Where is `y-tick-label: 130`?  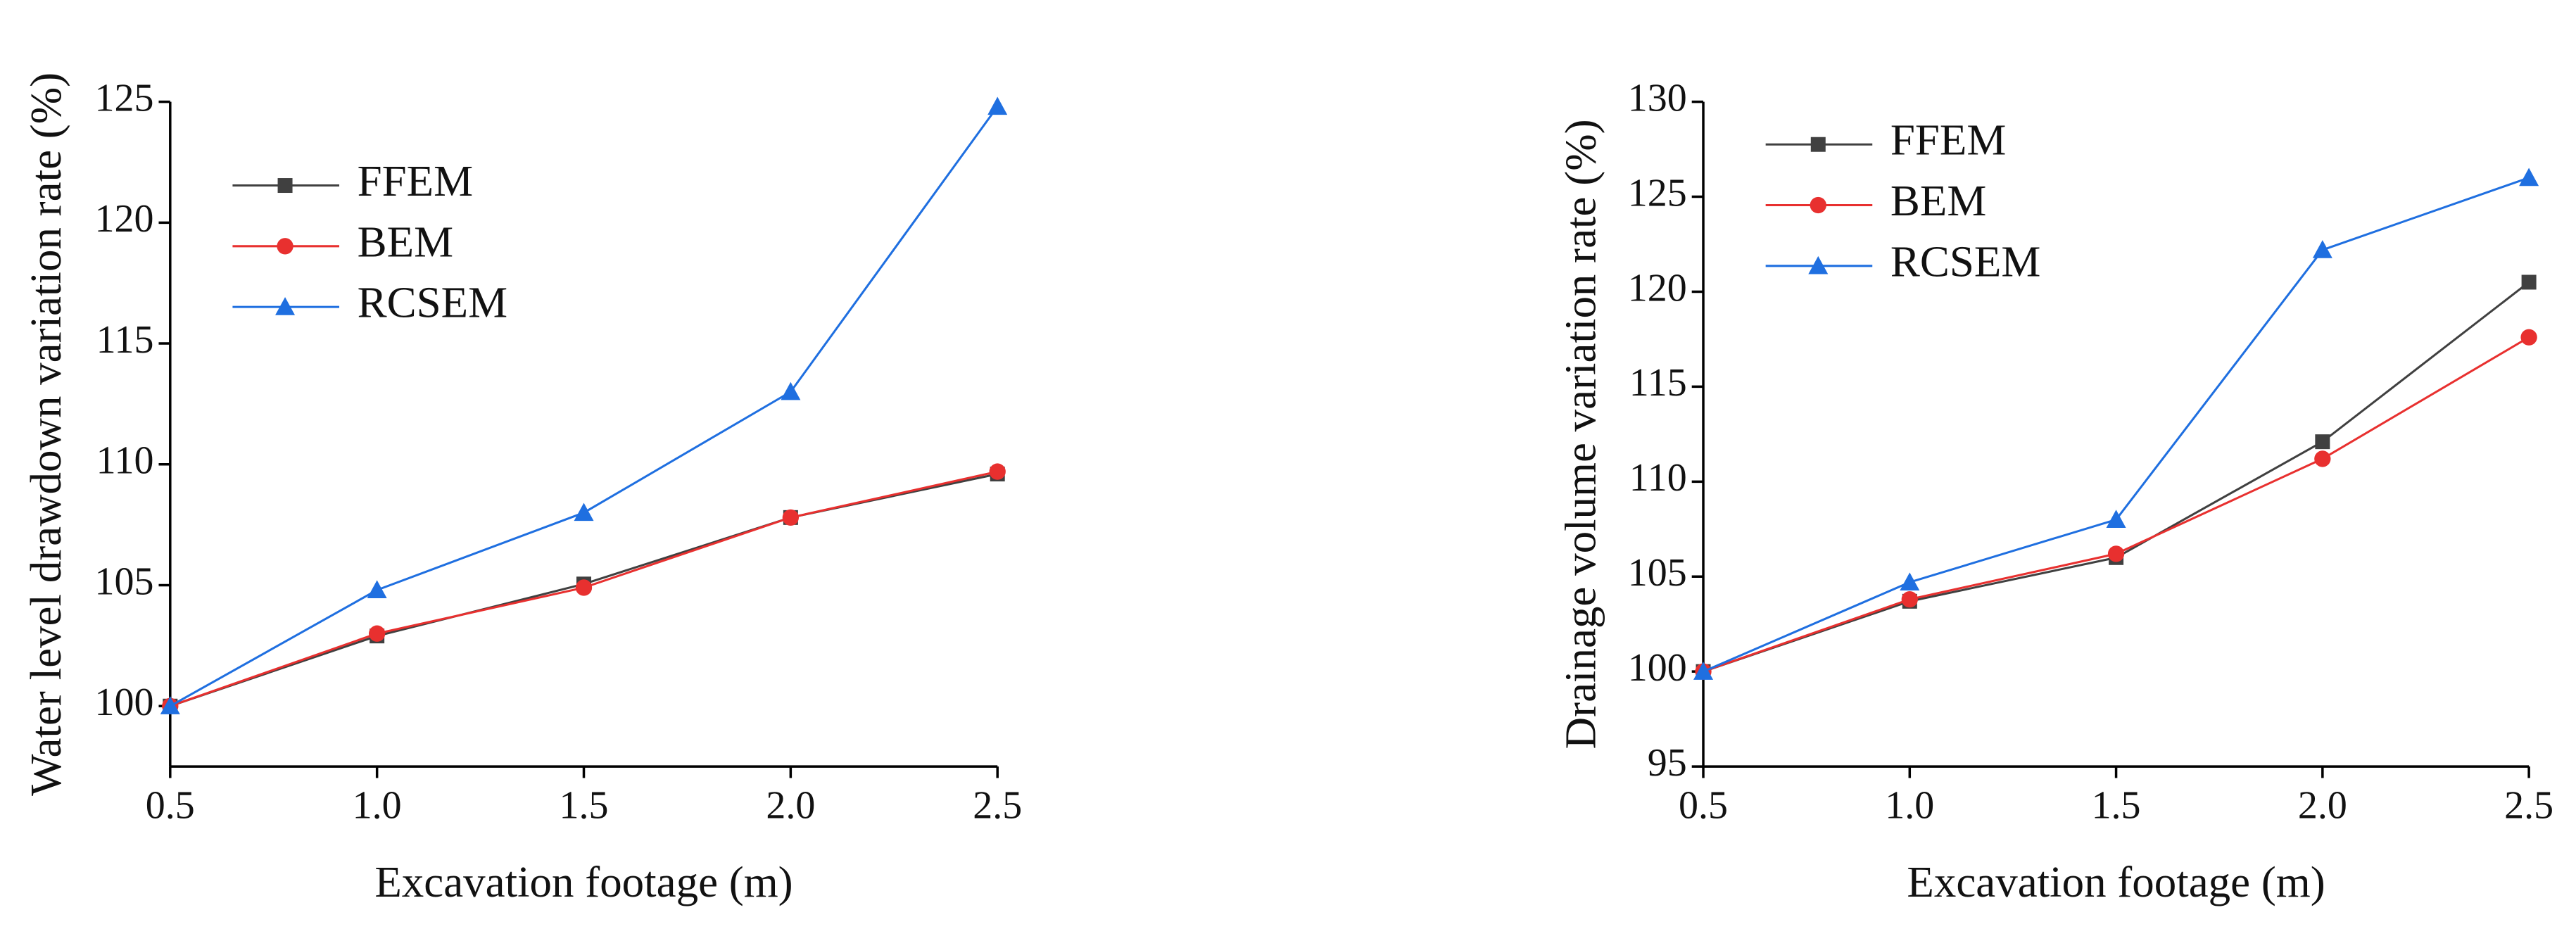
y-tick-label: 130 is located at coordinates (1657, 98).